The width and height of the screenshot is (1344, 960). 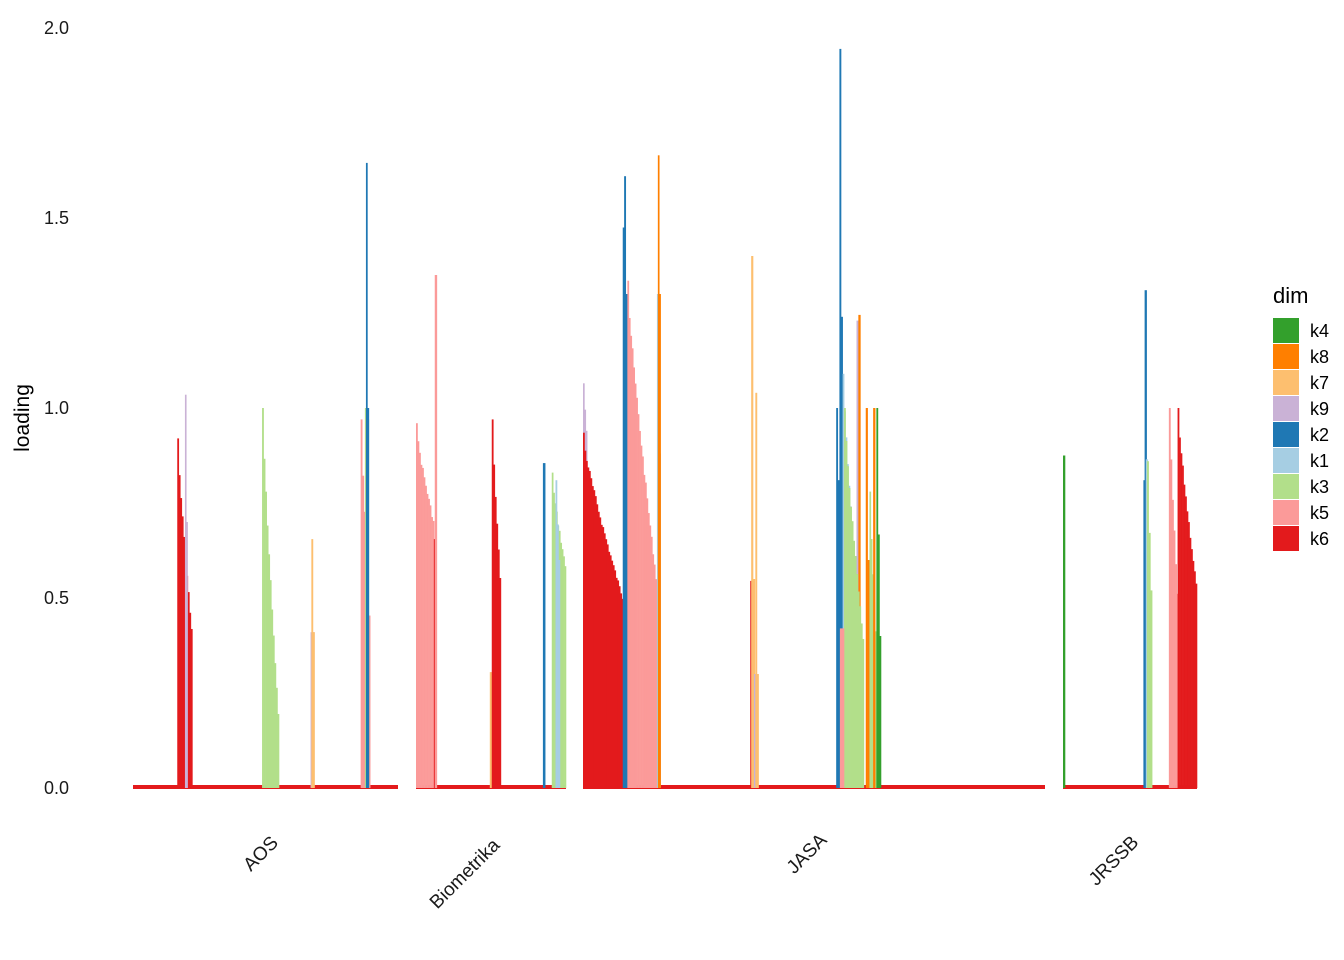 I want to click on legend-label-k9: k9, so click(x=1319, y=409).